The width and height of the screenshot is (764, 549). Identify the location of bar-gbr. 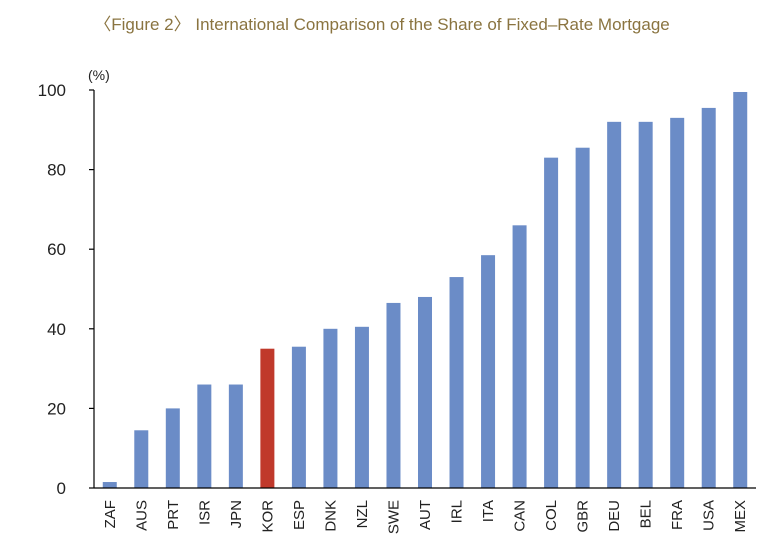
(582, 317).